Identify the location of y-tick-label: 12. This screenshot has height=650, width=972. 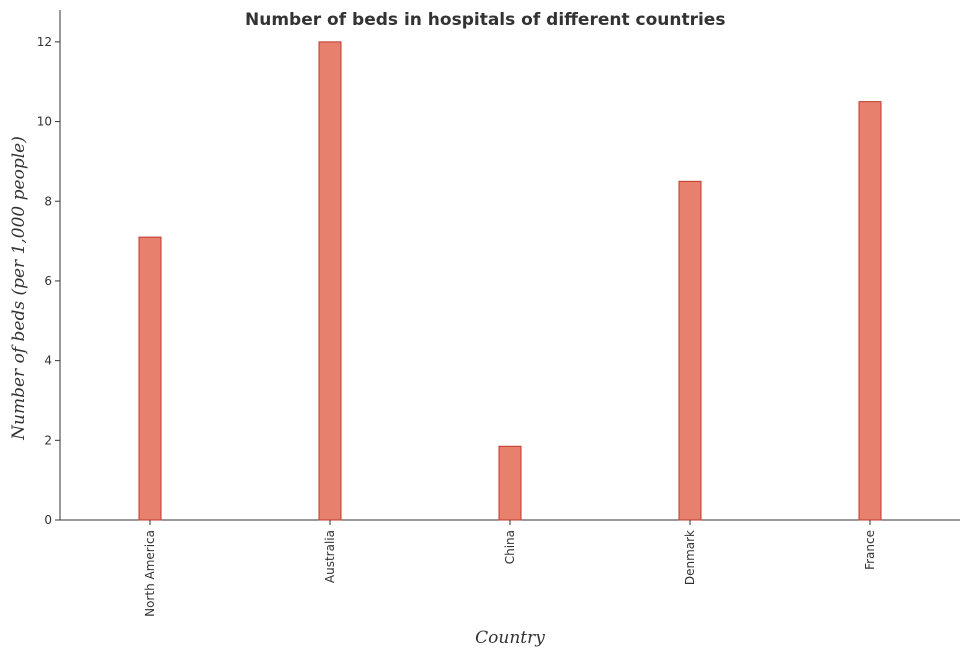
(44, 42).